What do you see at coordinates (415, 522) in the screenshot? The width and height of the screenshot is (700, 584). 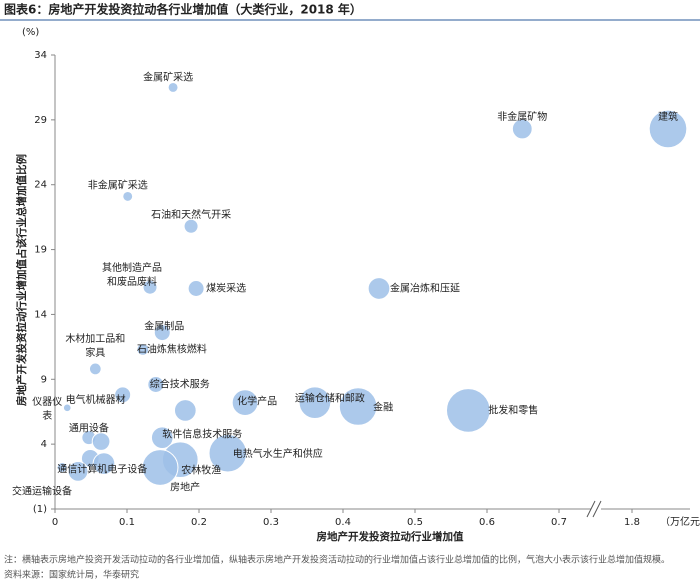 I see `x-tick-label: 0.5` at bounding box center [415, 522].